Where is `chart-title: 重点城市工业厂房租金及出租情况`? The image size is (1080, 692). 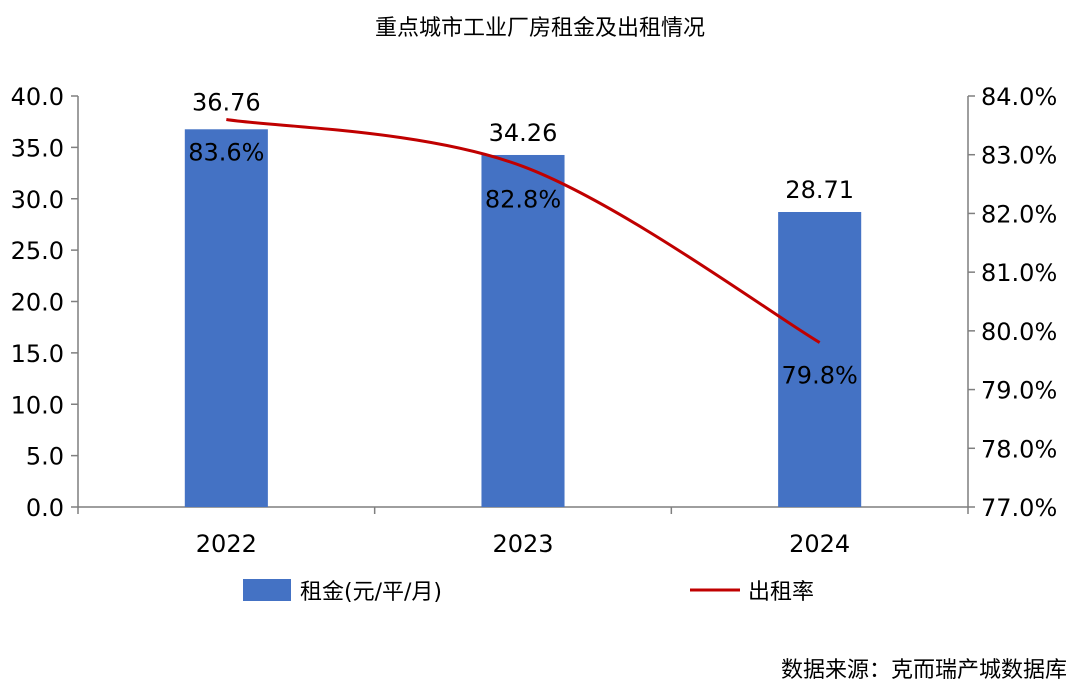 chart-title: 重点城市工业厂房租金及出租情况 is located at coordinates (540, 28).